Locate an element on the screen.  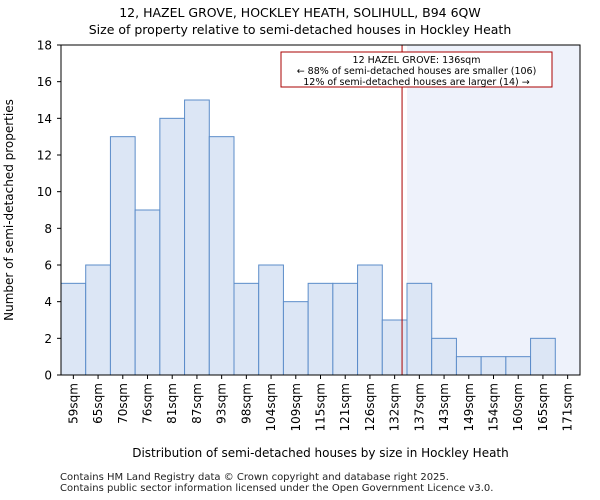
x-tick-label-59sqm: 59sqm is located at coordinates (73, 403).